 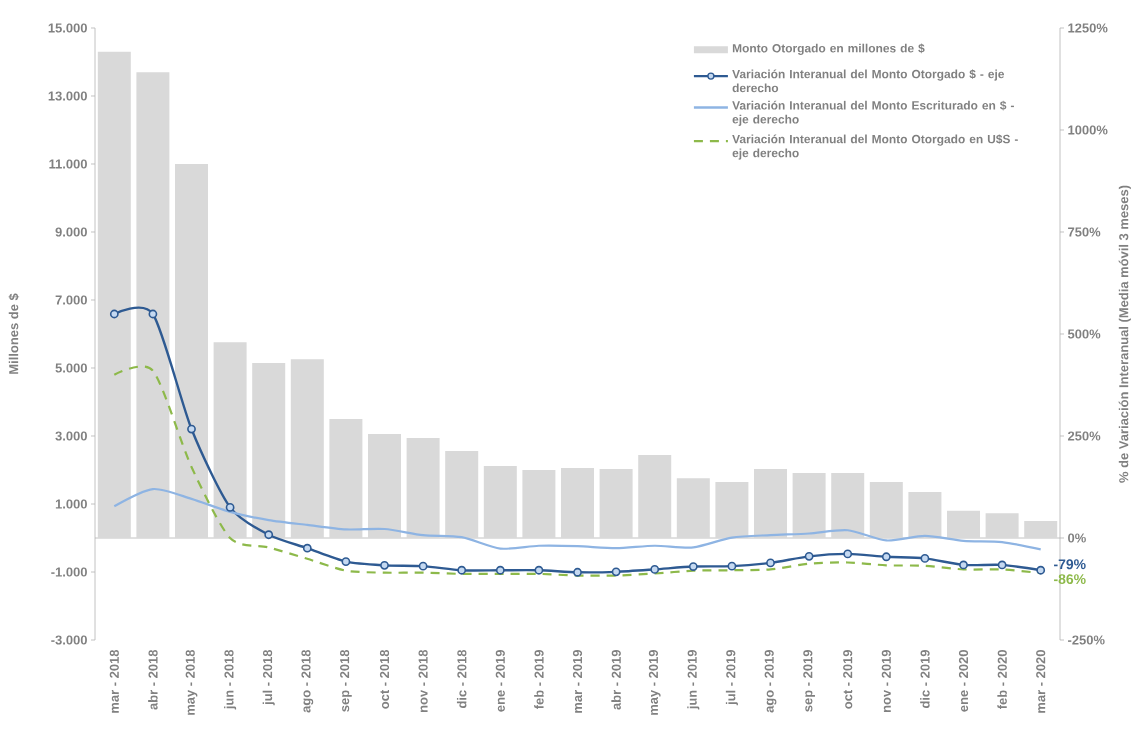 I want to click on y-axis-title: Millones de $, so click(x=14, y=333).